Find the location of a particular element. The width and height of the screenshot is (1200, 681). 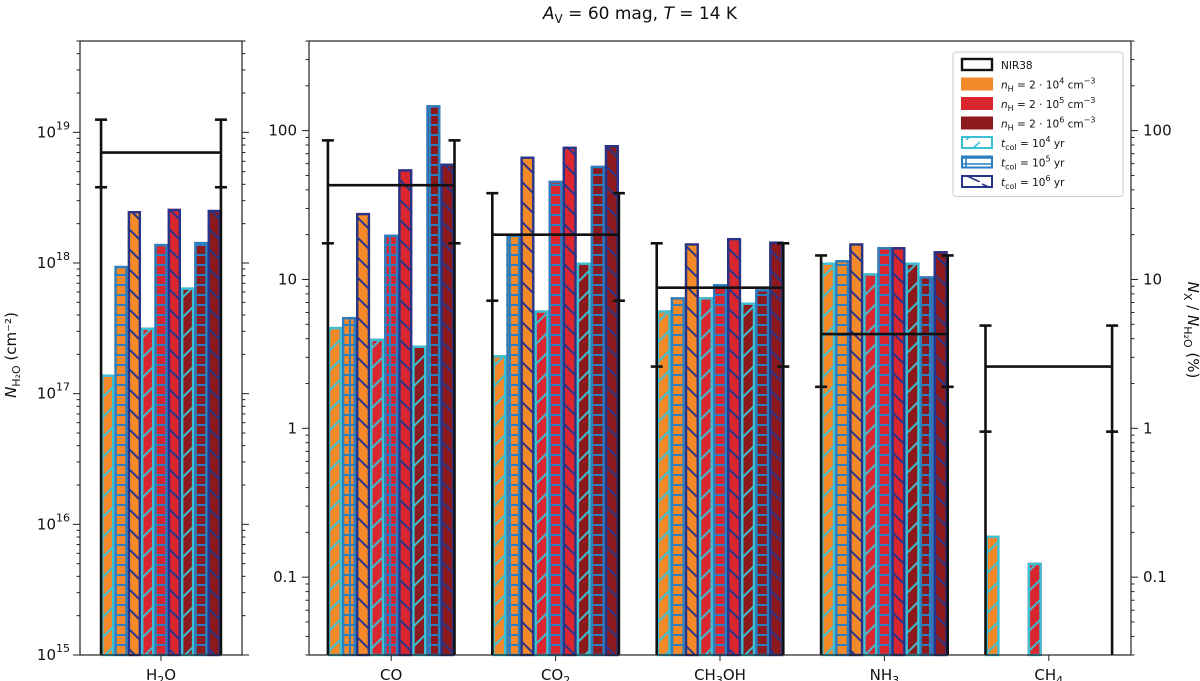

x-tick-label-ch4: CH4 is located at coordinates (1048, 673).